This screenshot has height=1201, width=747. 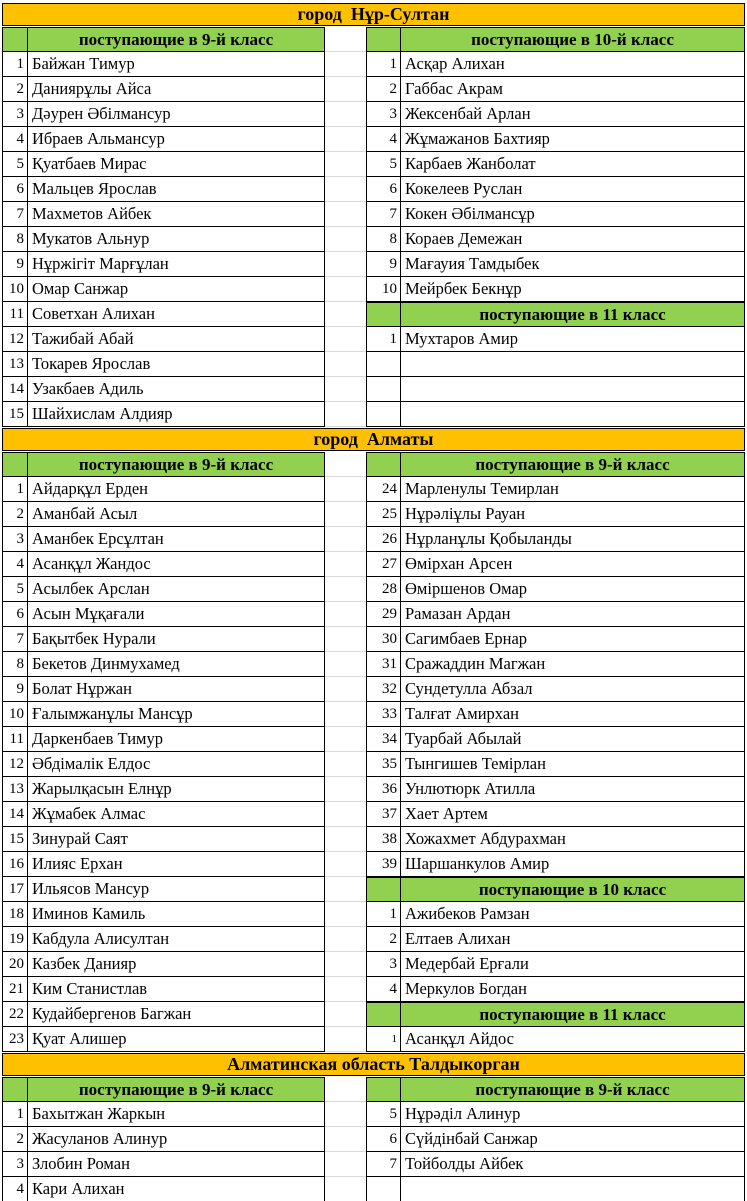 I want to click on student-name-cell: Медербай Ерғали, so click(x=573, y=964).